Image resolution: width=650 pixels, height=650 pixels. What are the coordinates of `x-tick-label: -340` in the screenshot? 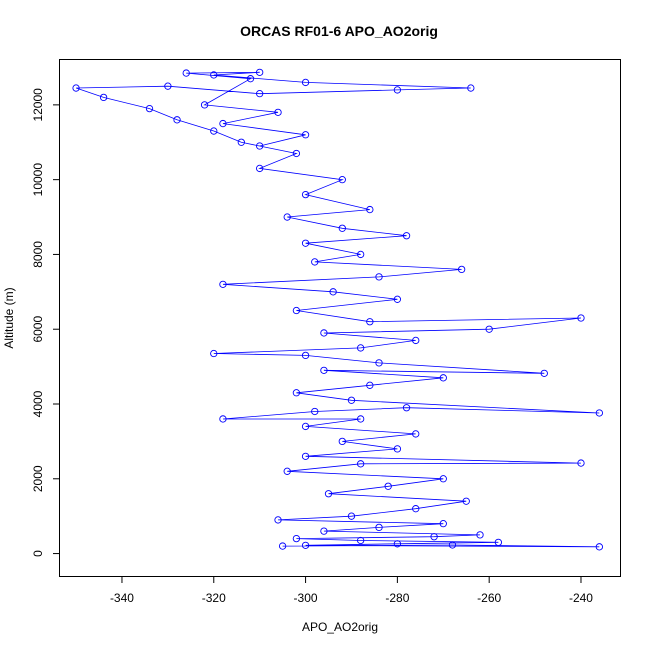 It's located at (122, 598).